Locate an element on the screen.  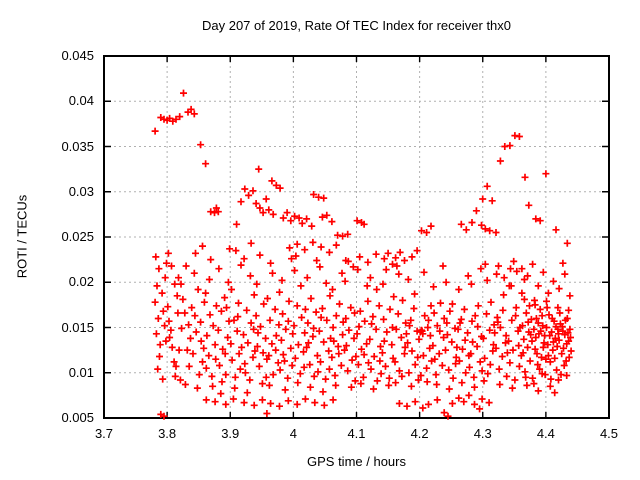
x-tick-label: 3.7 is located at coordinates (104, 433).